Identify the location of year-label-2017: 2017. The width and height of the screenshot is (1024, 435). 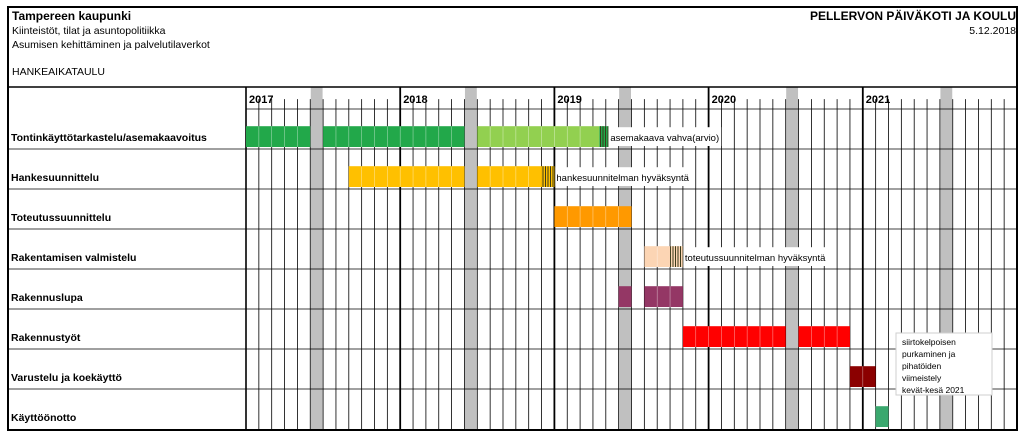
(261, 100).